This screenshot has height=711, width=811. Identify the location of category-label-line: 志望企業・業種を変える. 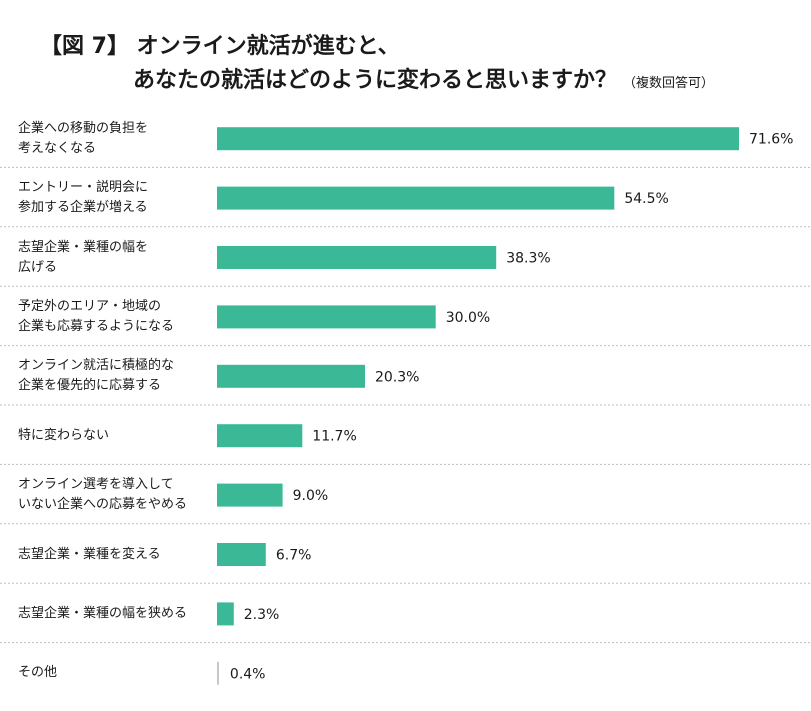
(89, 554).